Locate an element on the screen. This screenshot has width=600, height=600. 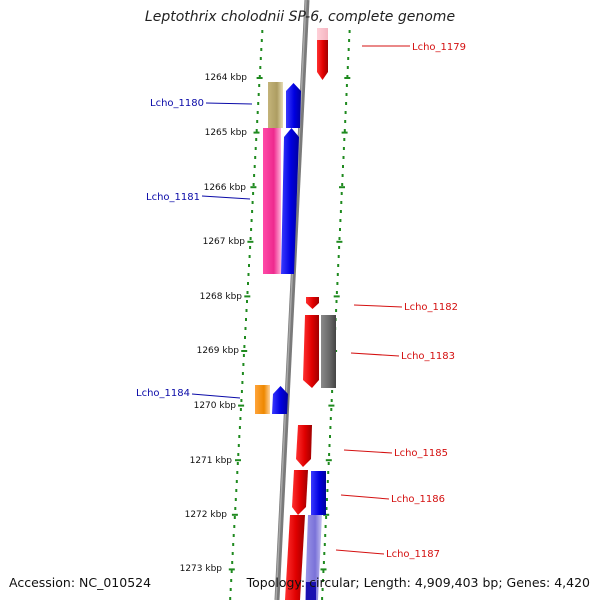
accession-text: Accession: NC_010524 is located at coordinates (80, 582).